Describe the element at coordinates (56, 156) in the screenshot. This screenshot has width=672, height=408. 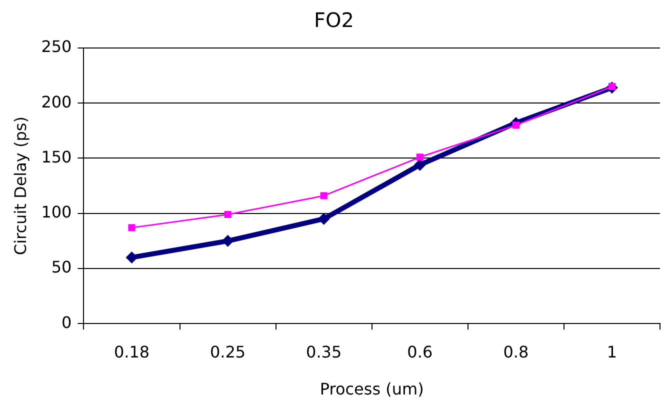
I see `y-tick-label: 150` at that location.